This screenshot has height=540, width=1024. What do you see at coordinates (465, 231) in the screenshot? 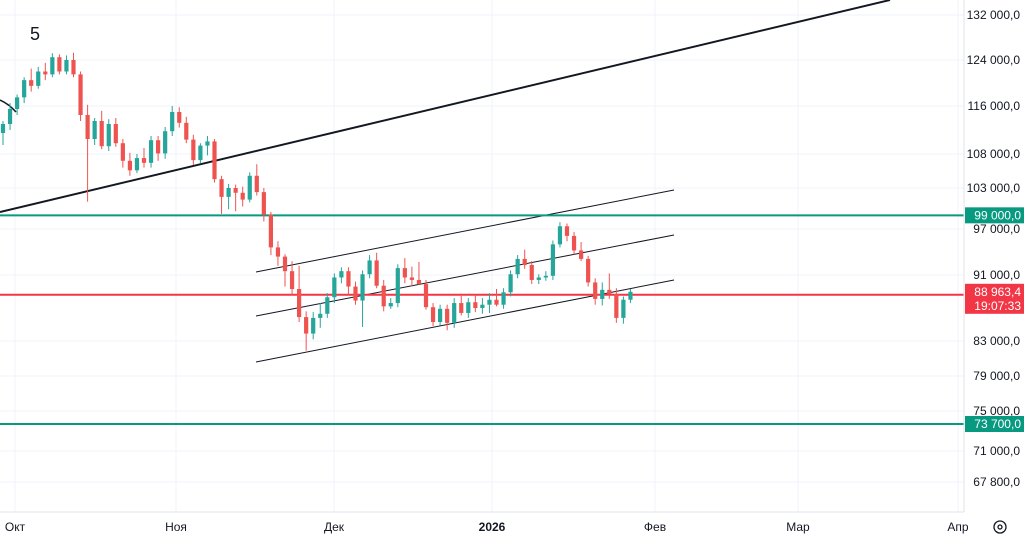
I see `channel-upper-line` at bounding box center [465, 231].